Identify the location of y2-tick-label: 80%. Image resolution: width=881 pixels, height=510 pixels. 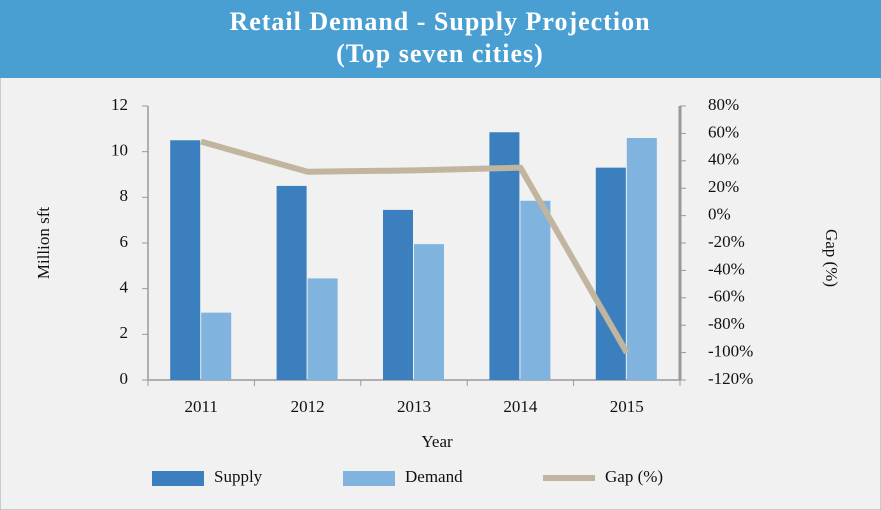
(723, 104).